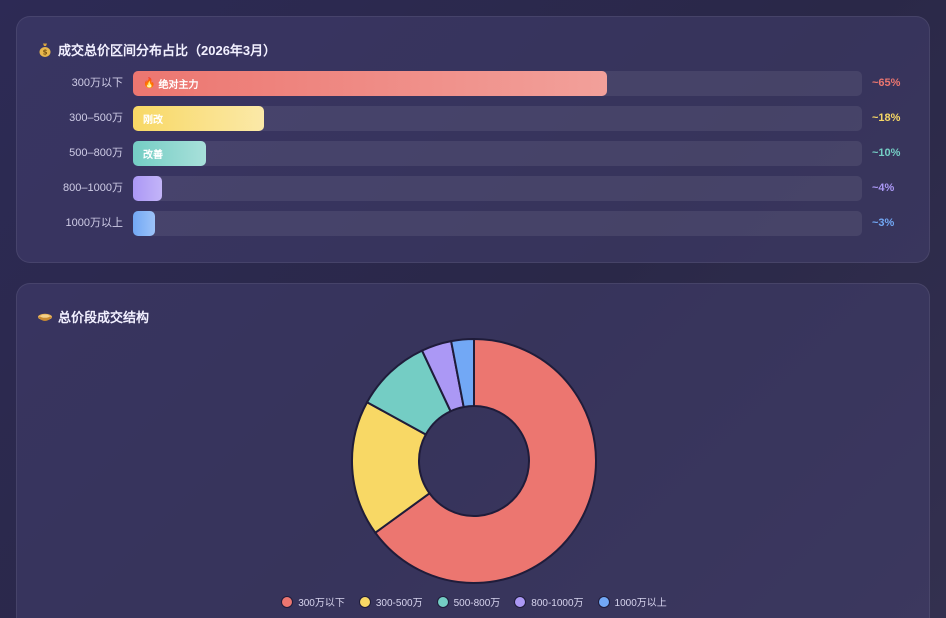  Describe the element at coordinates (321, 603) in the screenshot. I see `legend-label: 300万以下` at that location.